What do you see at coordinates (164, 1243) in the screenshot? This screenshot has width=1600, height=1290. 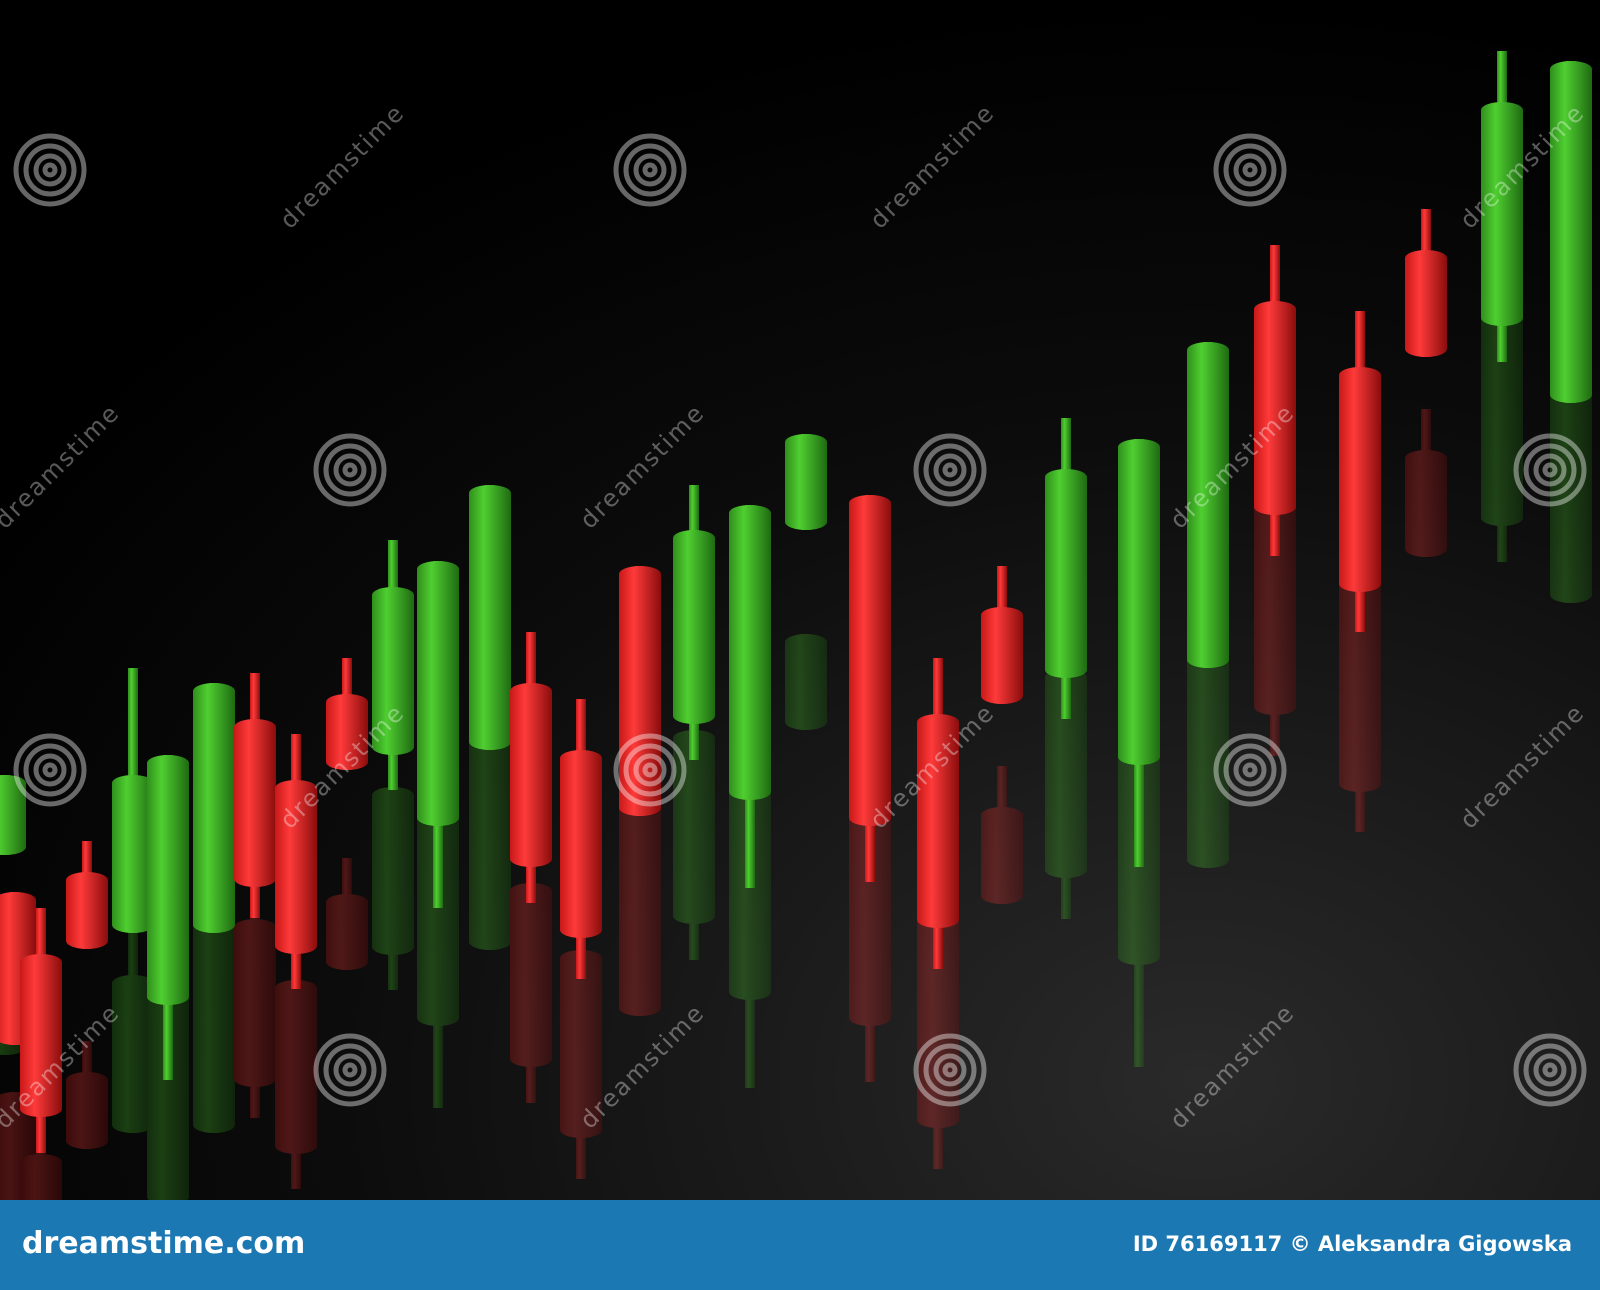 I see `site-name: dreamstime.com` at bounding box center [164, 1243].